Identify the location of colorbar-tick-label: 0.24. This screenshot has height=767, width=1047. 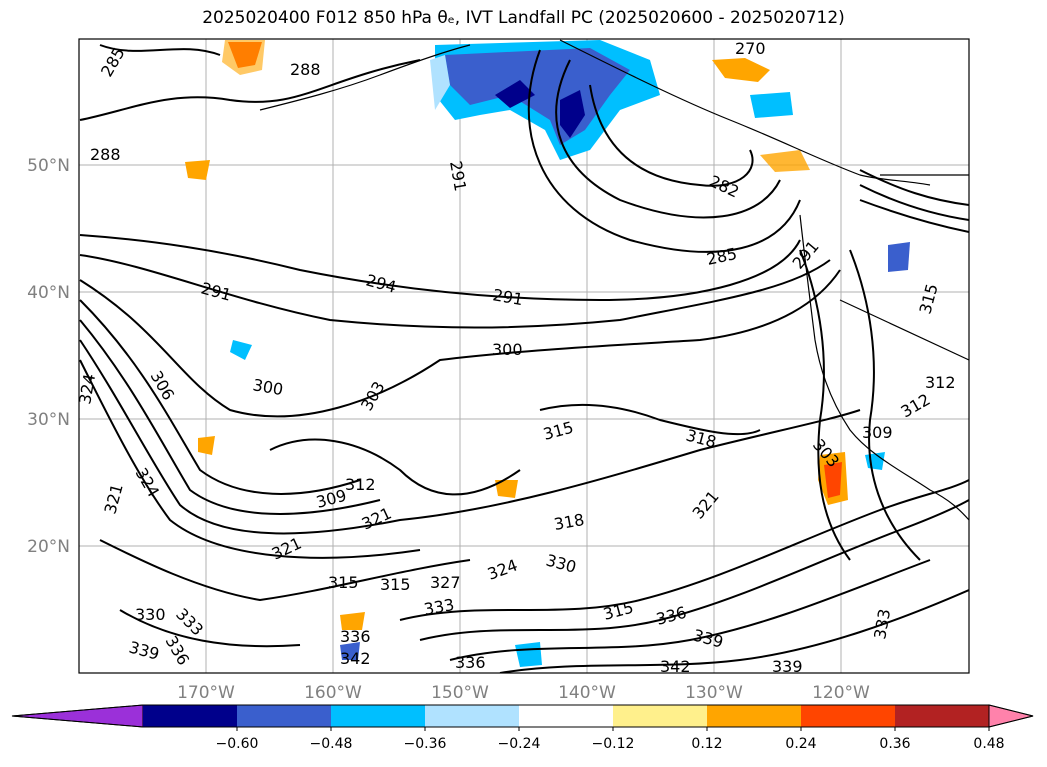
(800, 744).